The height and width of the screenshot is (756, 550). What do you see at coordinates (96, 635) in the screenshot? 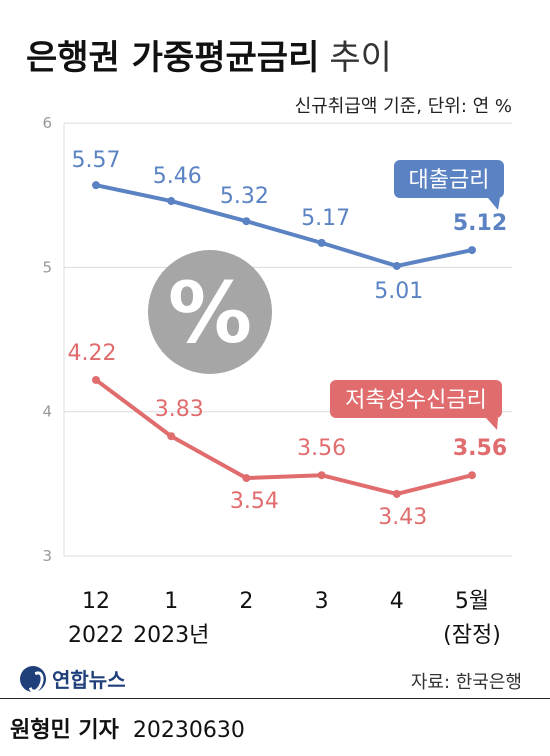
I see `x-tick-label: 2022` at bounding box center [96, 635].